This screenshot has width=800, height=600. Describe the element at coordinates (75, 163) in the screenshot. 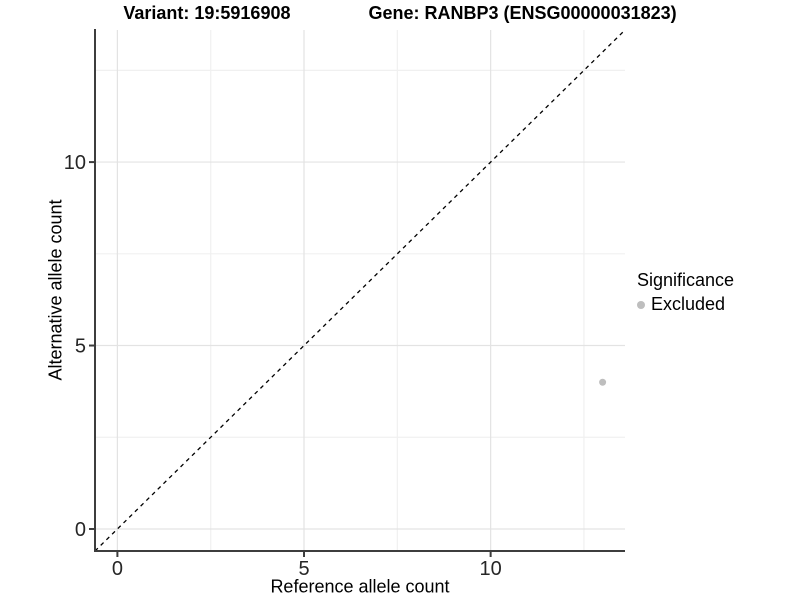

I see `y-tick-label: 10` at that location.